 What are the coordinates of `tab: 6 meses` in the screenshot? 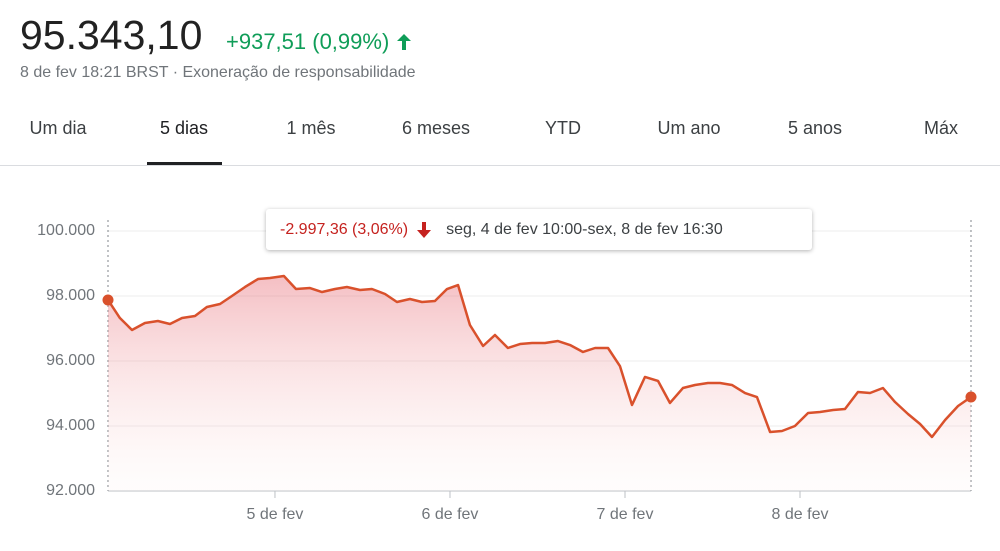 It's located at (436, 128).